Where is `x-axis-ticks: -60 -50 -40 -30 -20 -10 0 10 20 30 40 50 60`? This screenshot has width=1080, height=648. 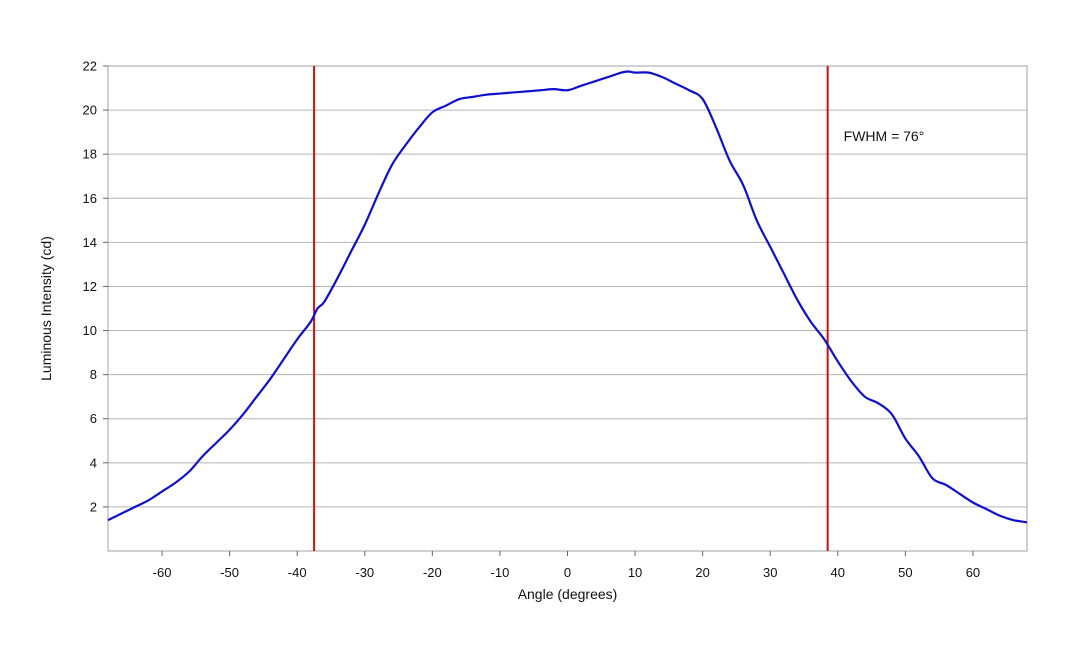
x-axis-ticks: -60 -50 -40 -30 -20 -10 0 10 20 30 40 50 60 is located at coordinates (566, 565).